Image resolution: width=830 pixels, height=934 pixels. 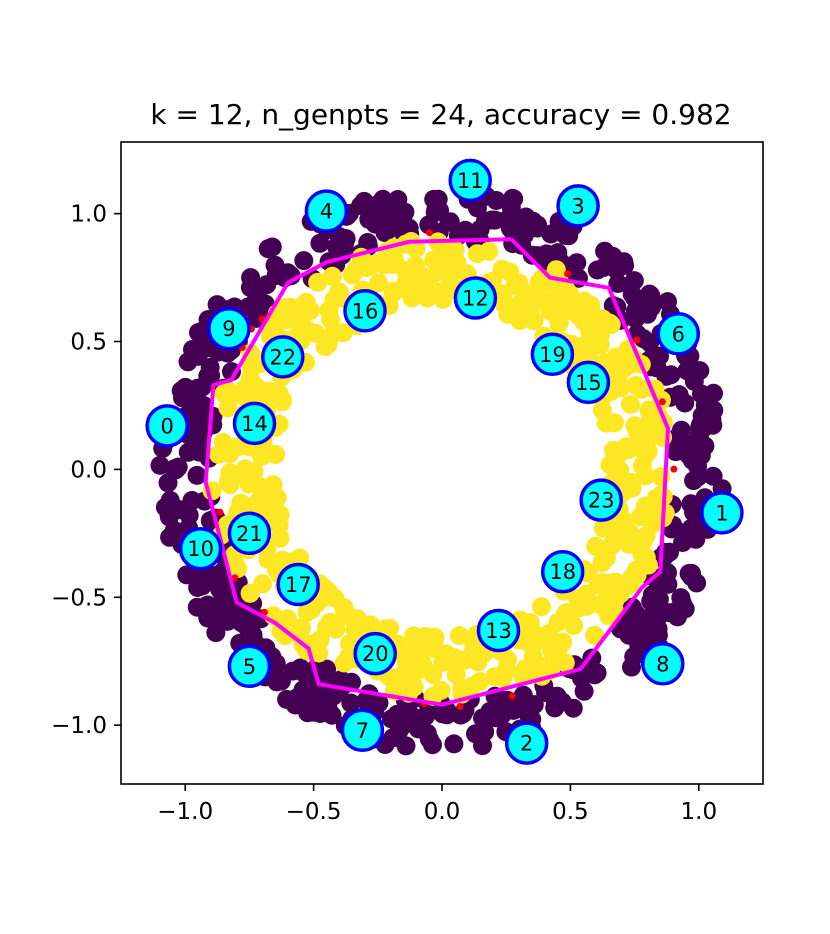 What do you see at coordinates (88, 470) in the screenshot?
I see `y-tick-label: 0.0` at bounding box center [88, 470].